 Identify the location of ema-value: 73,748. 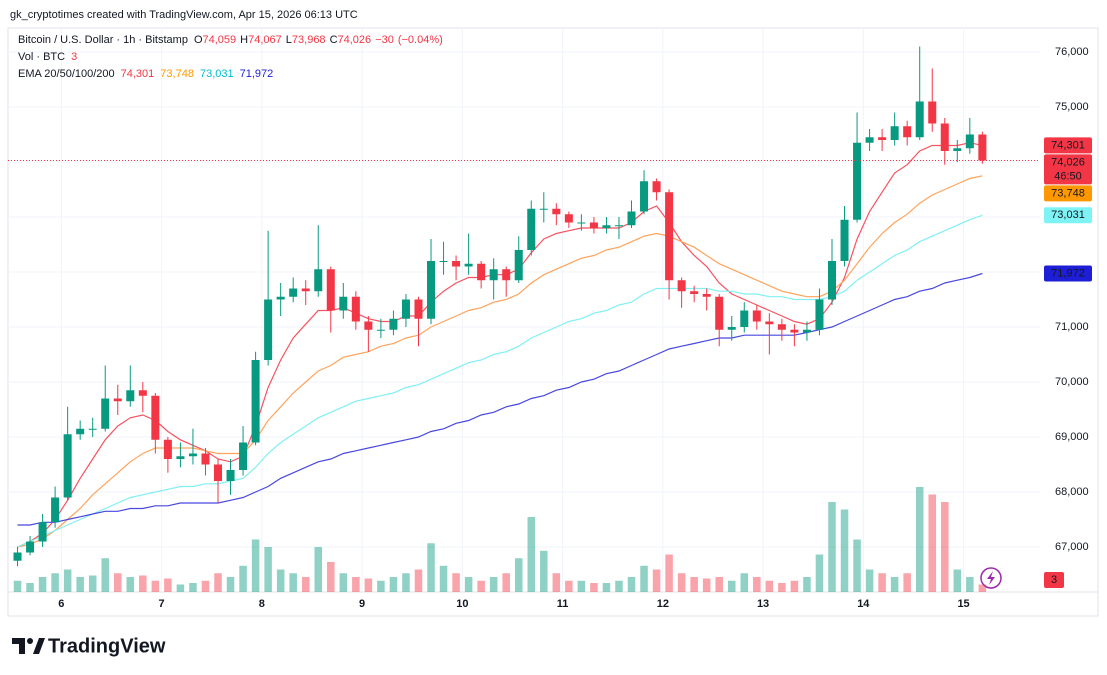
(177, 74).